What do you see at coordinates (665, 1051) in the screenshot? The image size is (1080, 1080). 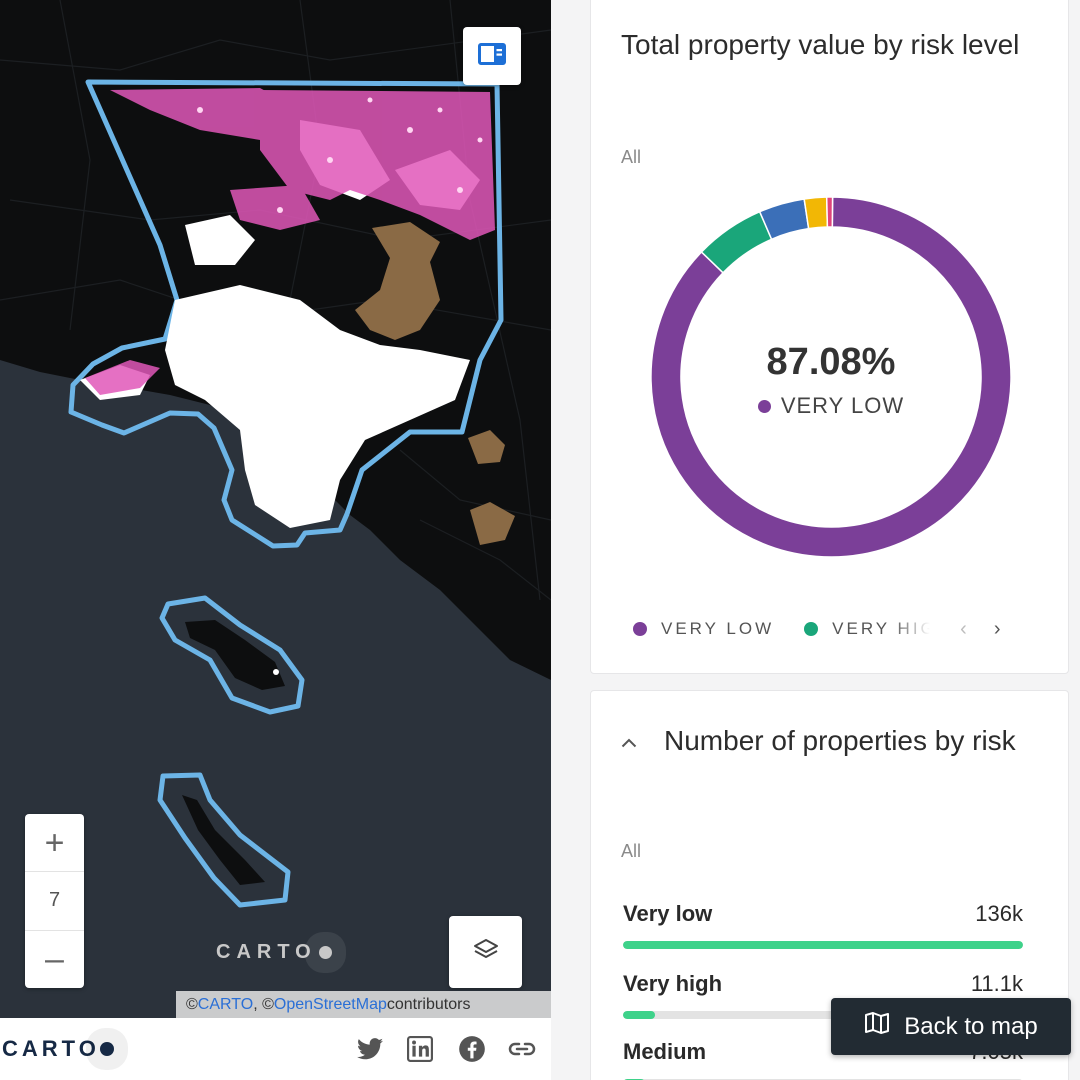 I see `risk-label: Medium` at bounding box center [665, 1051].